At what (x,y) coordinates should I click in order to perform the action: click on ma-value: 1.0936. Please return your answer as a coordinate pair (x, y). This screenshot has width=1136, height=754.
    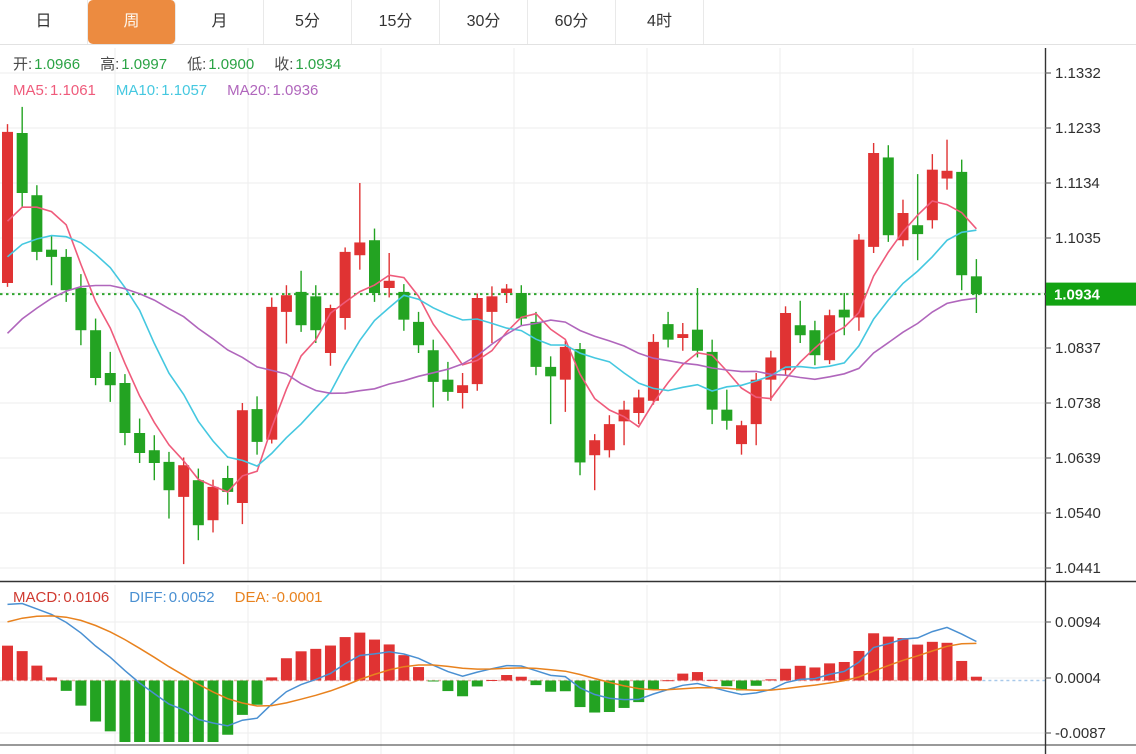
    Looking at the image, I should click on (295, 90).